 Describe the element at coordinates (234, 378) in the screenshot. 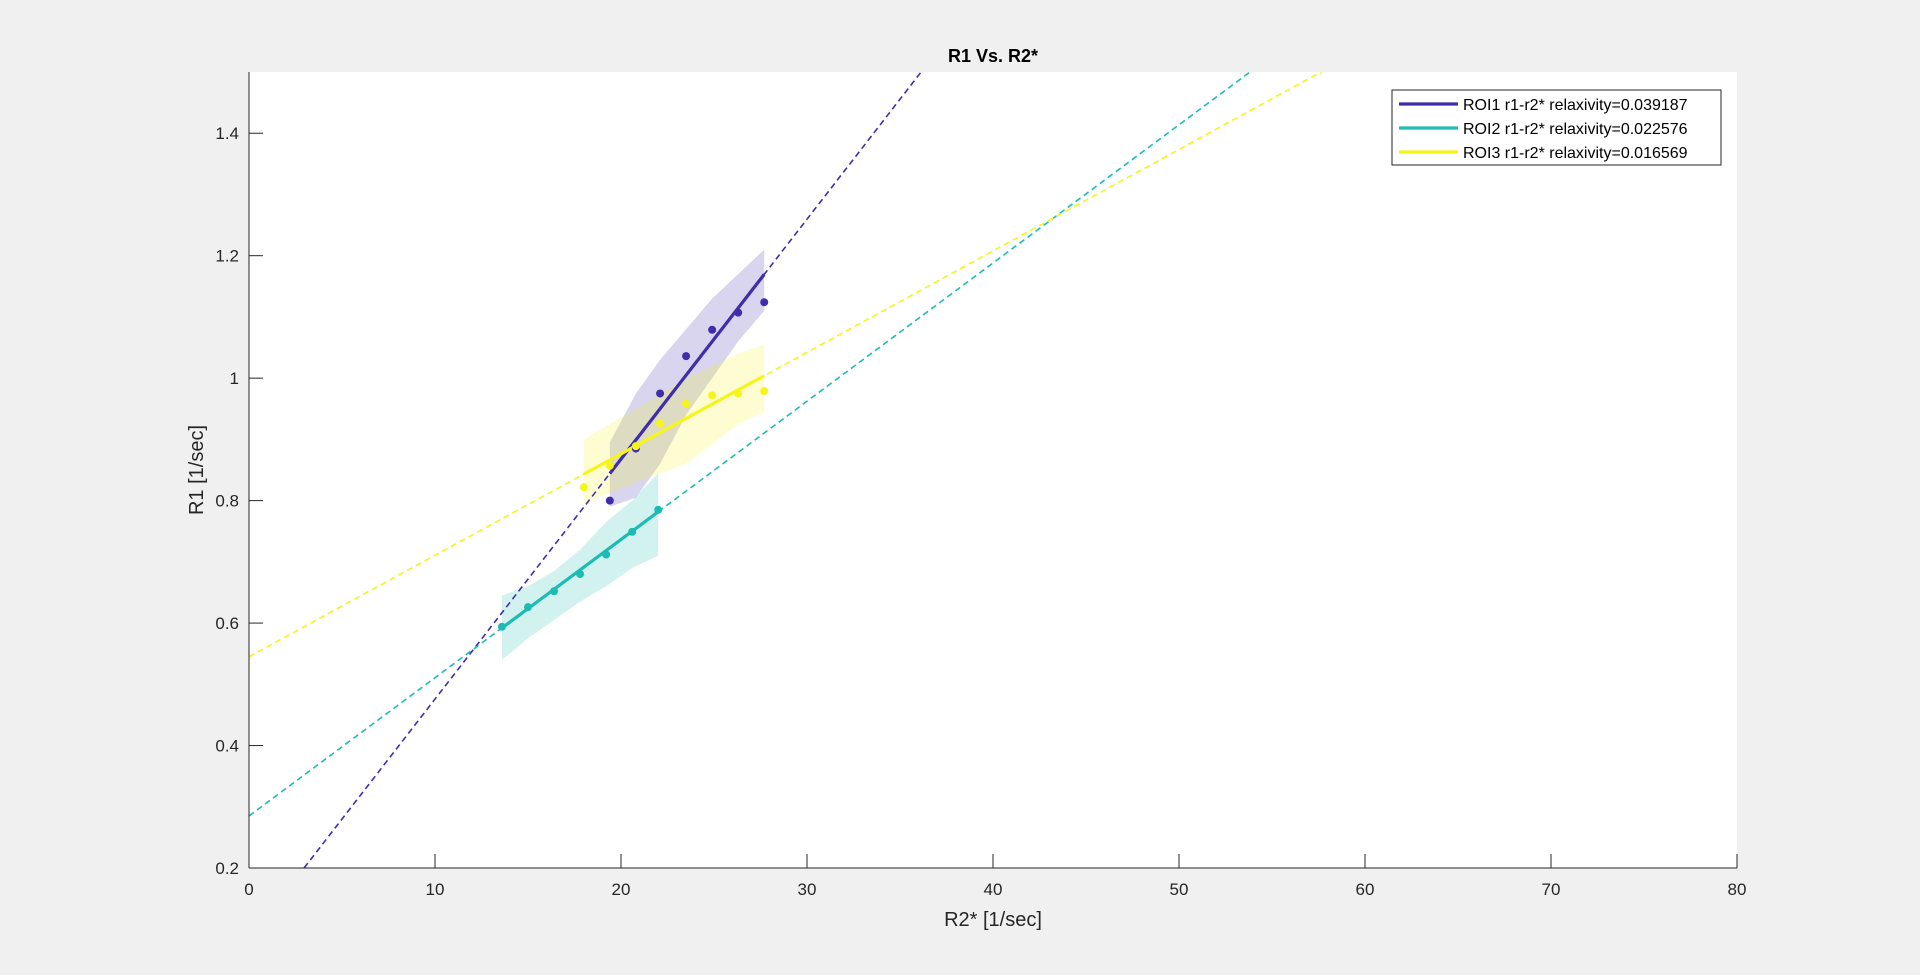

I see `y-tick-label: 1` at that location.